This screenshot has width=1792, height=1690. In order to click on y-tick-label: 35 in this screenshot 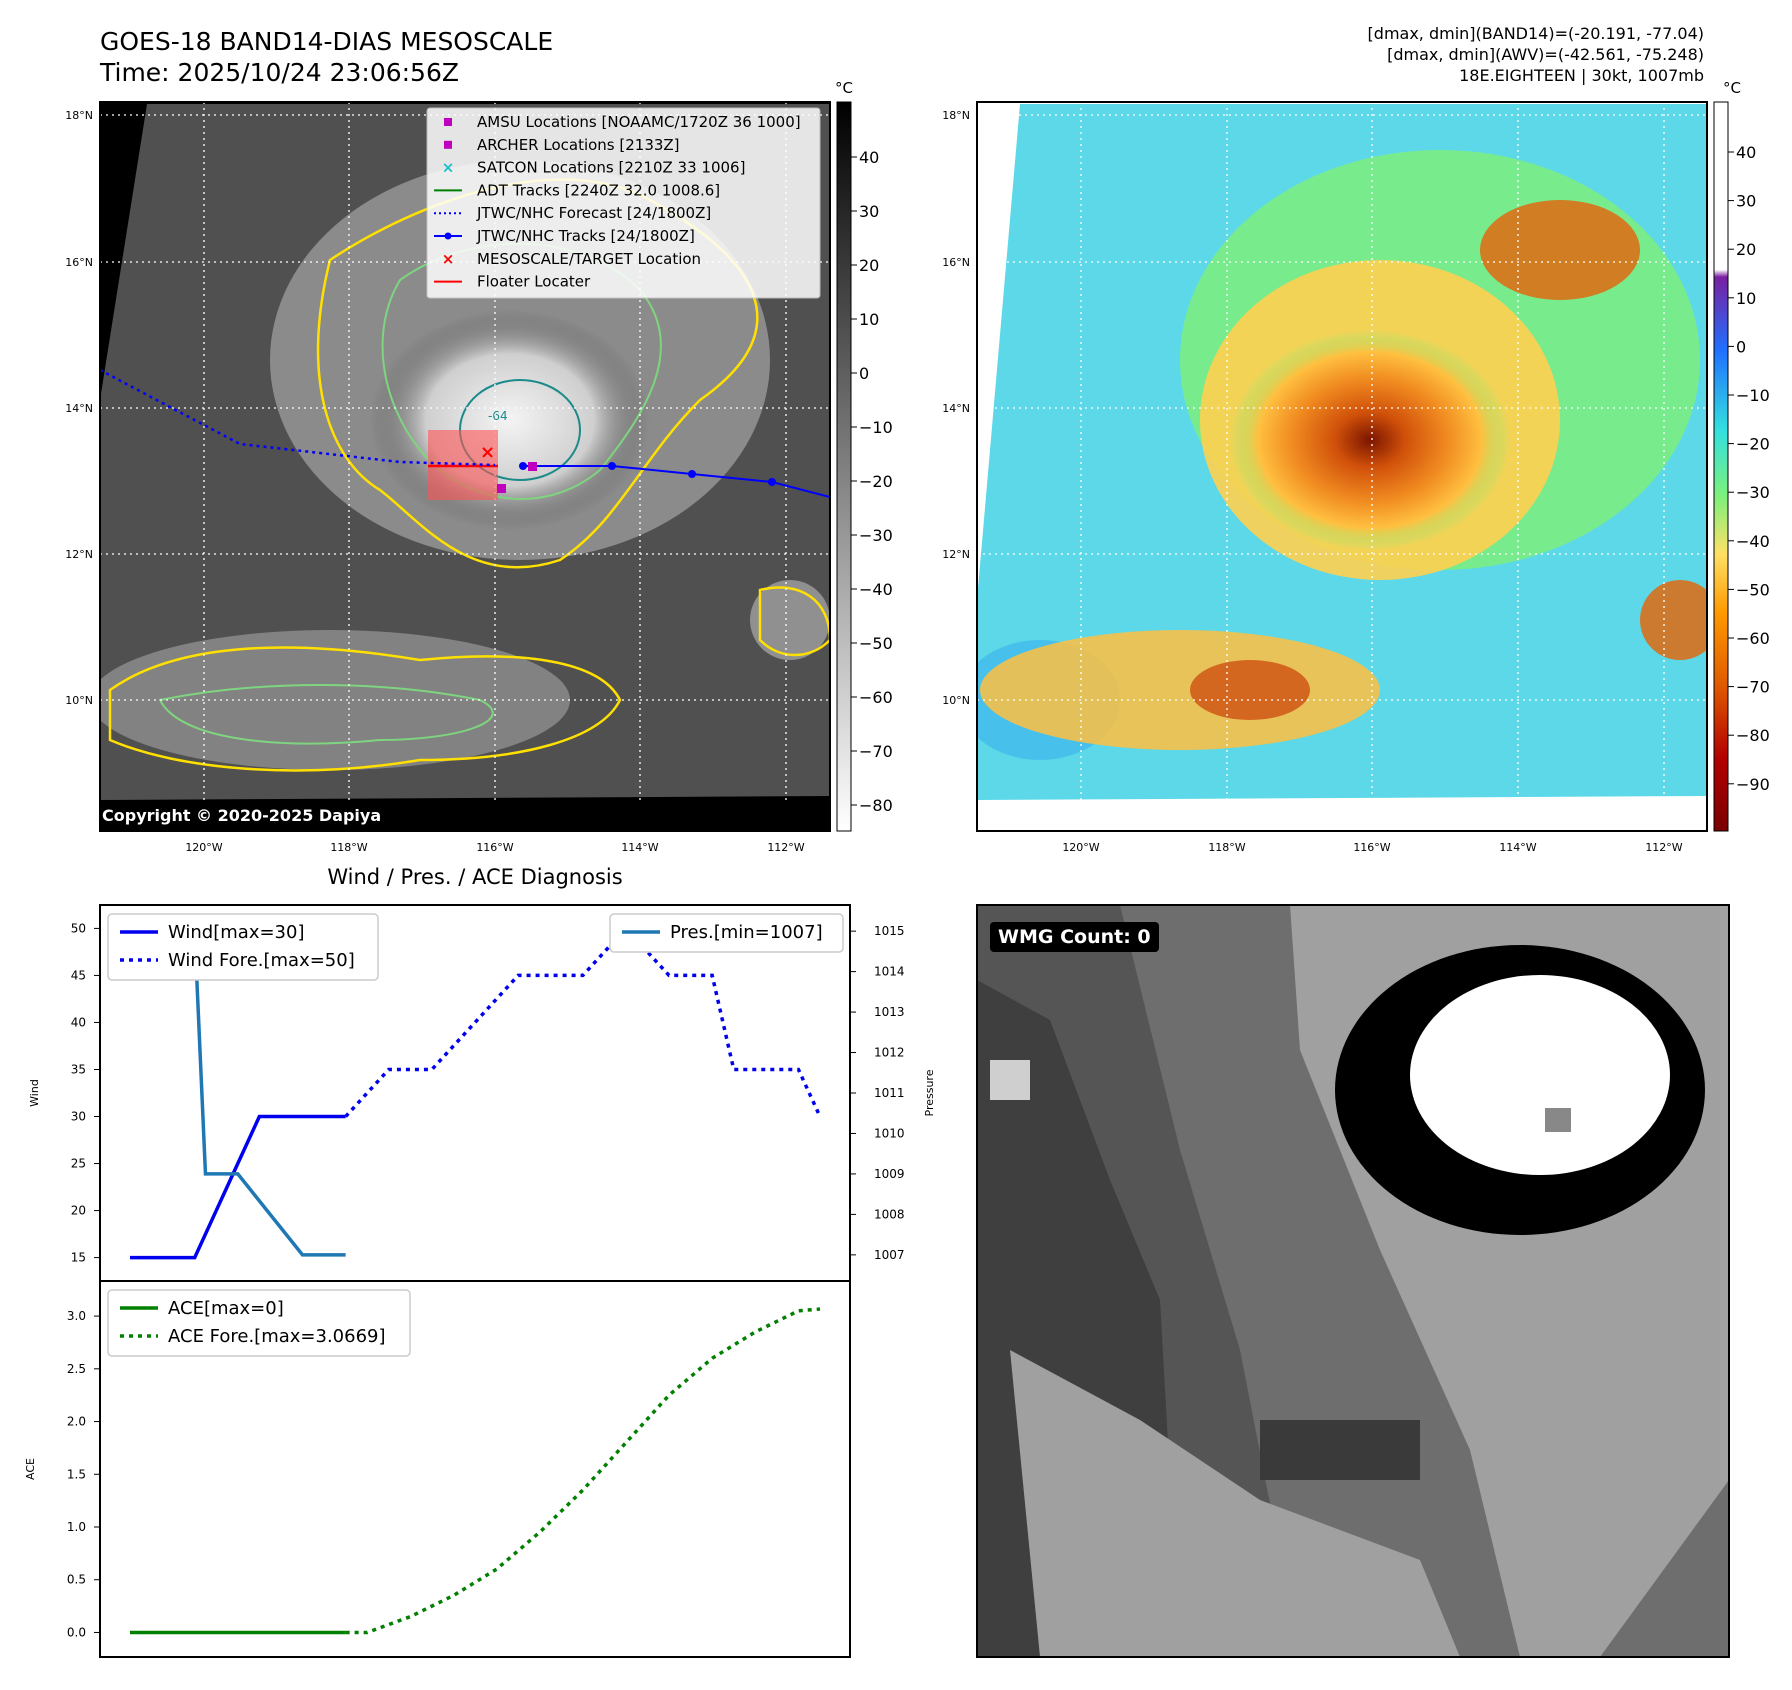, I will do `click(78, 1069)`.